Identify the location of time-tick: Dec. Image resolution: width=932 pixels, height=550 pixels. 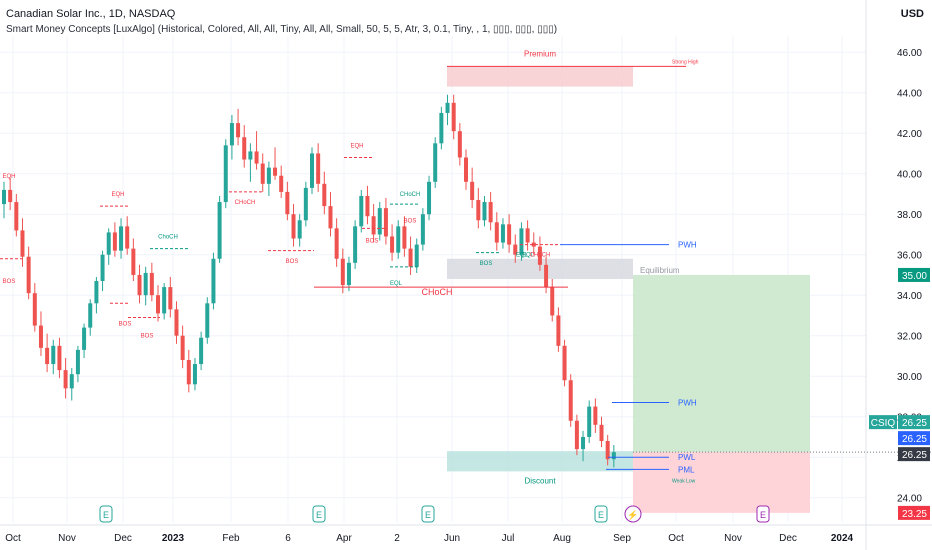
(123, 538).